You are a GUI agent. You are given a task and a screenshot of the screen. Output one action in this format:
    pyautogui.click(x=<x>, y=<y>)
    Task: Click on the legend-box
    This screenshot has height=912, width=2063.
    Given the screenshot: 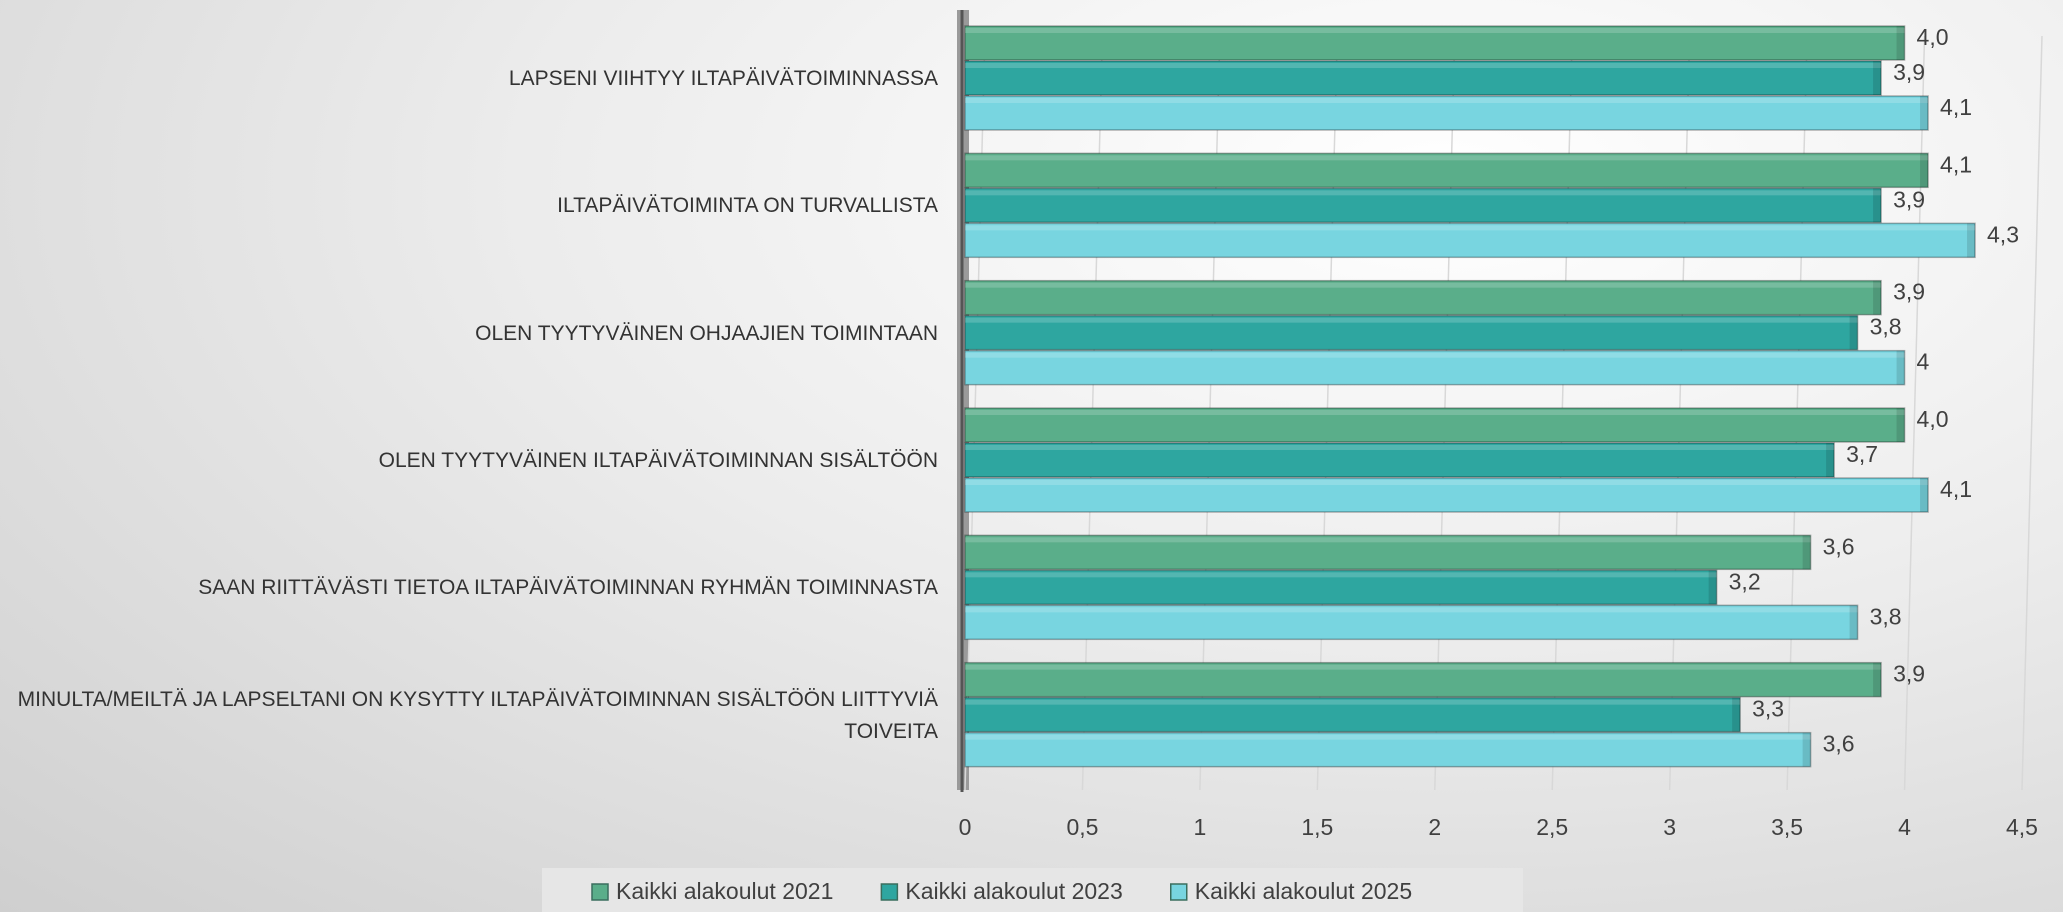 What is the action you would take?
    pyautogui.click(x=1032, y=890)
    